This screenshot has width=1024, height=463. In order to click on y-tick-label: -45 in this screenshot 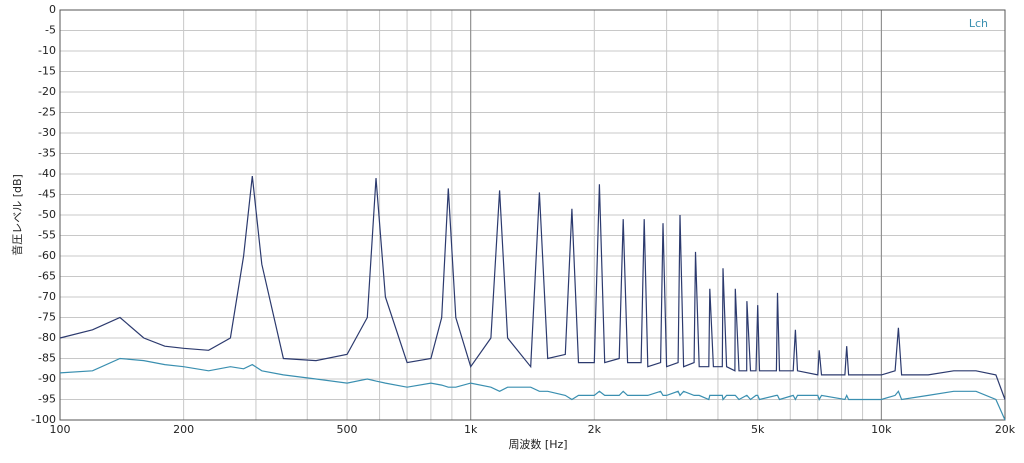, I will do `click(47, 194)`.